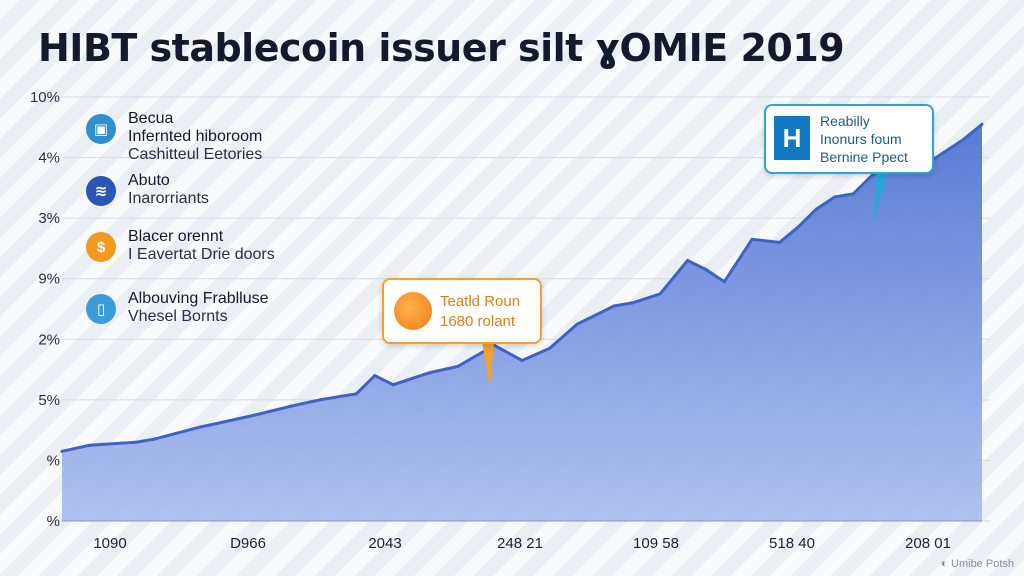 The width and height of the screenshot is (1024, 576). What do you see at coordinates (861, 139) in the screenshot?
I see `callout-blue-line2: Inonurs foum` at bounding box center [861, 139].